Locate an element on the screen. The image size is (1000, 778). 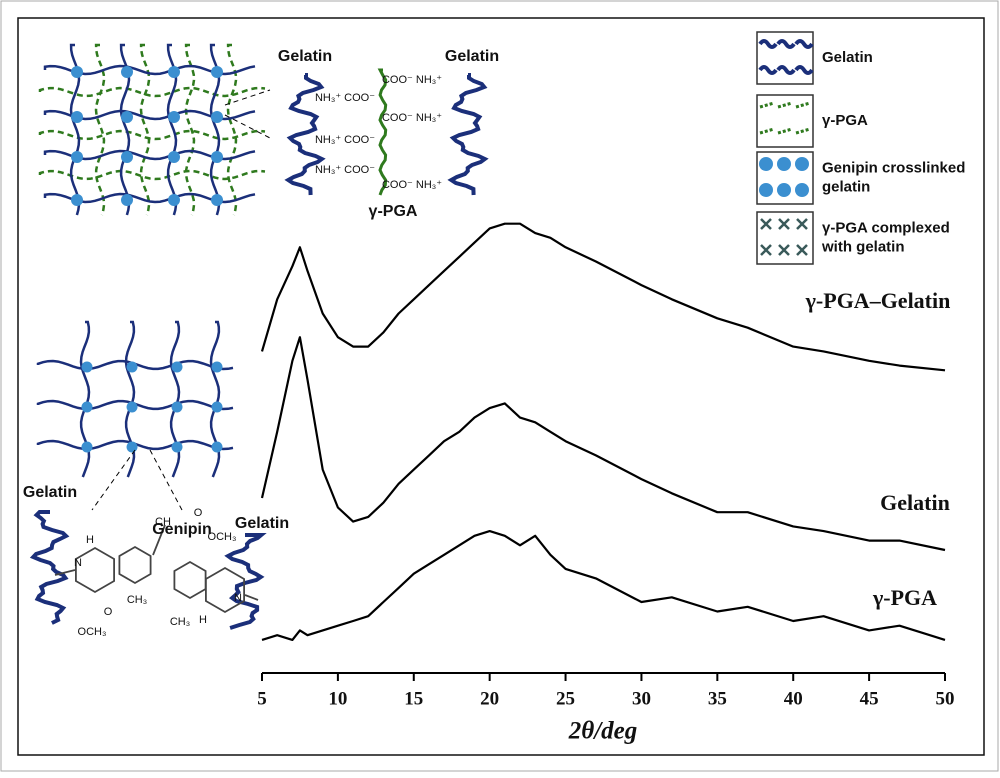
legend-label: γ-PGA complexed is located at coordinates (886, 227).